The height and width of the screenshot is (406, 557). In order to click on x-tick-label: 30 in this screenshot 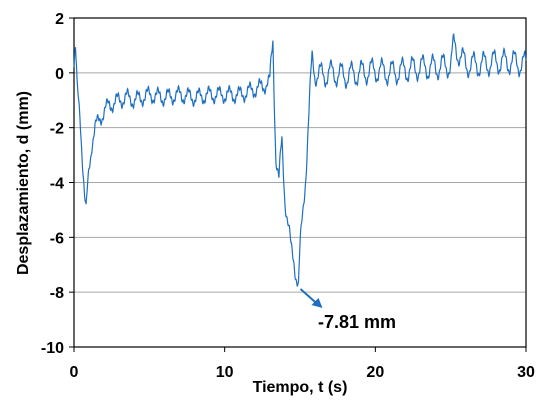, I will do `click(526, 372)`.